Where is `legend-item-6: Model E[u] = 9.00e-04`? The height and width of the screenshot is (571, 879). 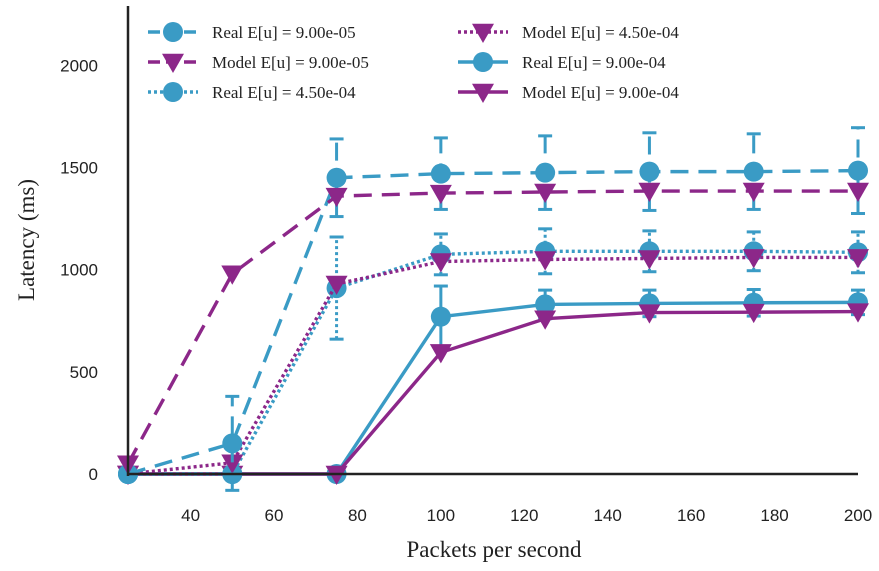 legend-item-6: Model E[u] = 9.00e-04 is located at coordinates (568, 93).